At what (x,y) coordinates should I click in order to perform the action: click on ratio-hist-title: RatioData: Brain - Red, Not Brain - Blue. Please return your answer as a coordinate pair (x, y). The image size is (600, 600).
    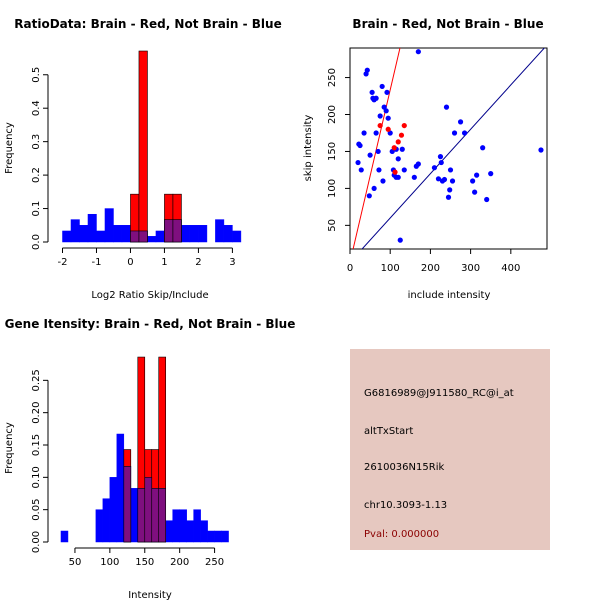
    Looking at the image, I should click on (147, 24).